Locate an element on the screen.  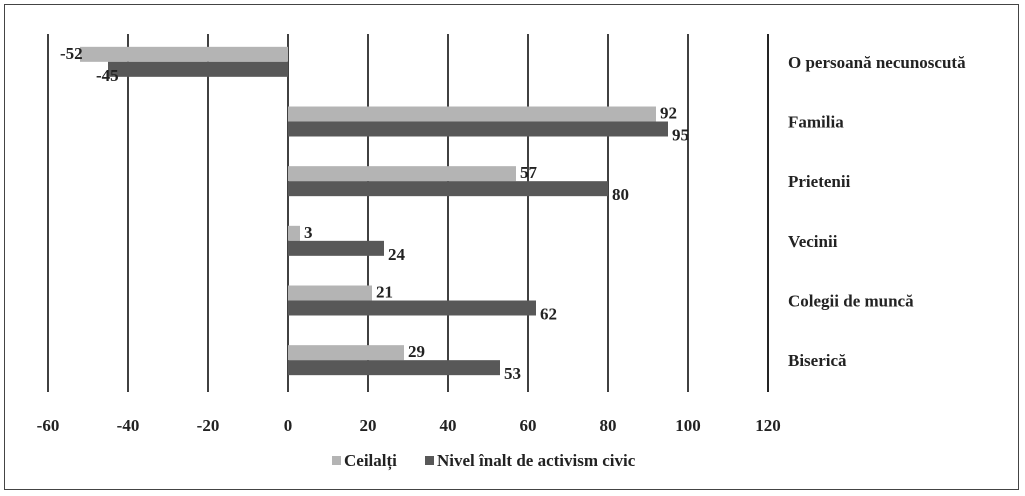
x-tick-label: 40 is located at coordinates (448, 425).